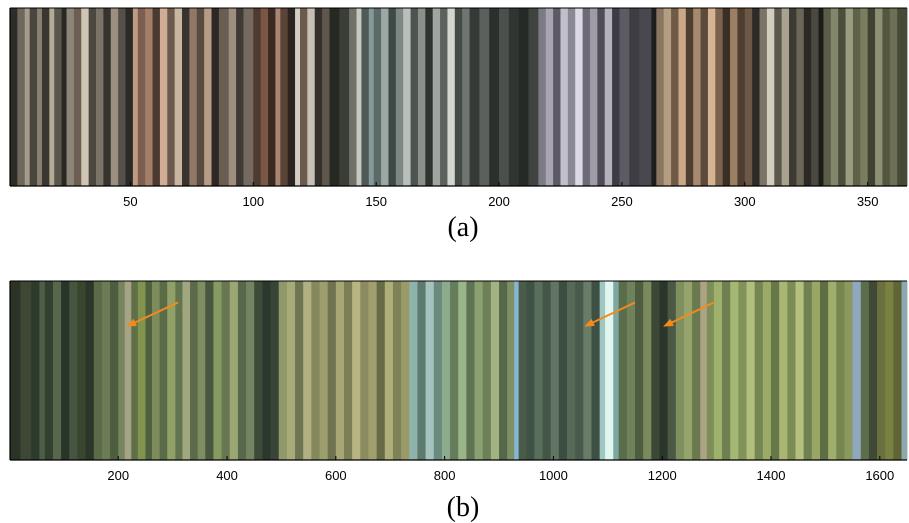 This screenshot has height=523, width=909. What do you see at coordinates (445, 475) in the screenshot?
I see `x-tick-label: 800` at bounding box center [445, 475].